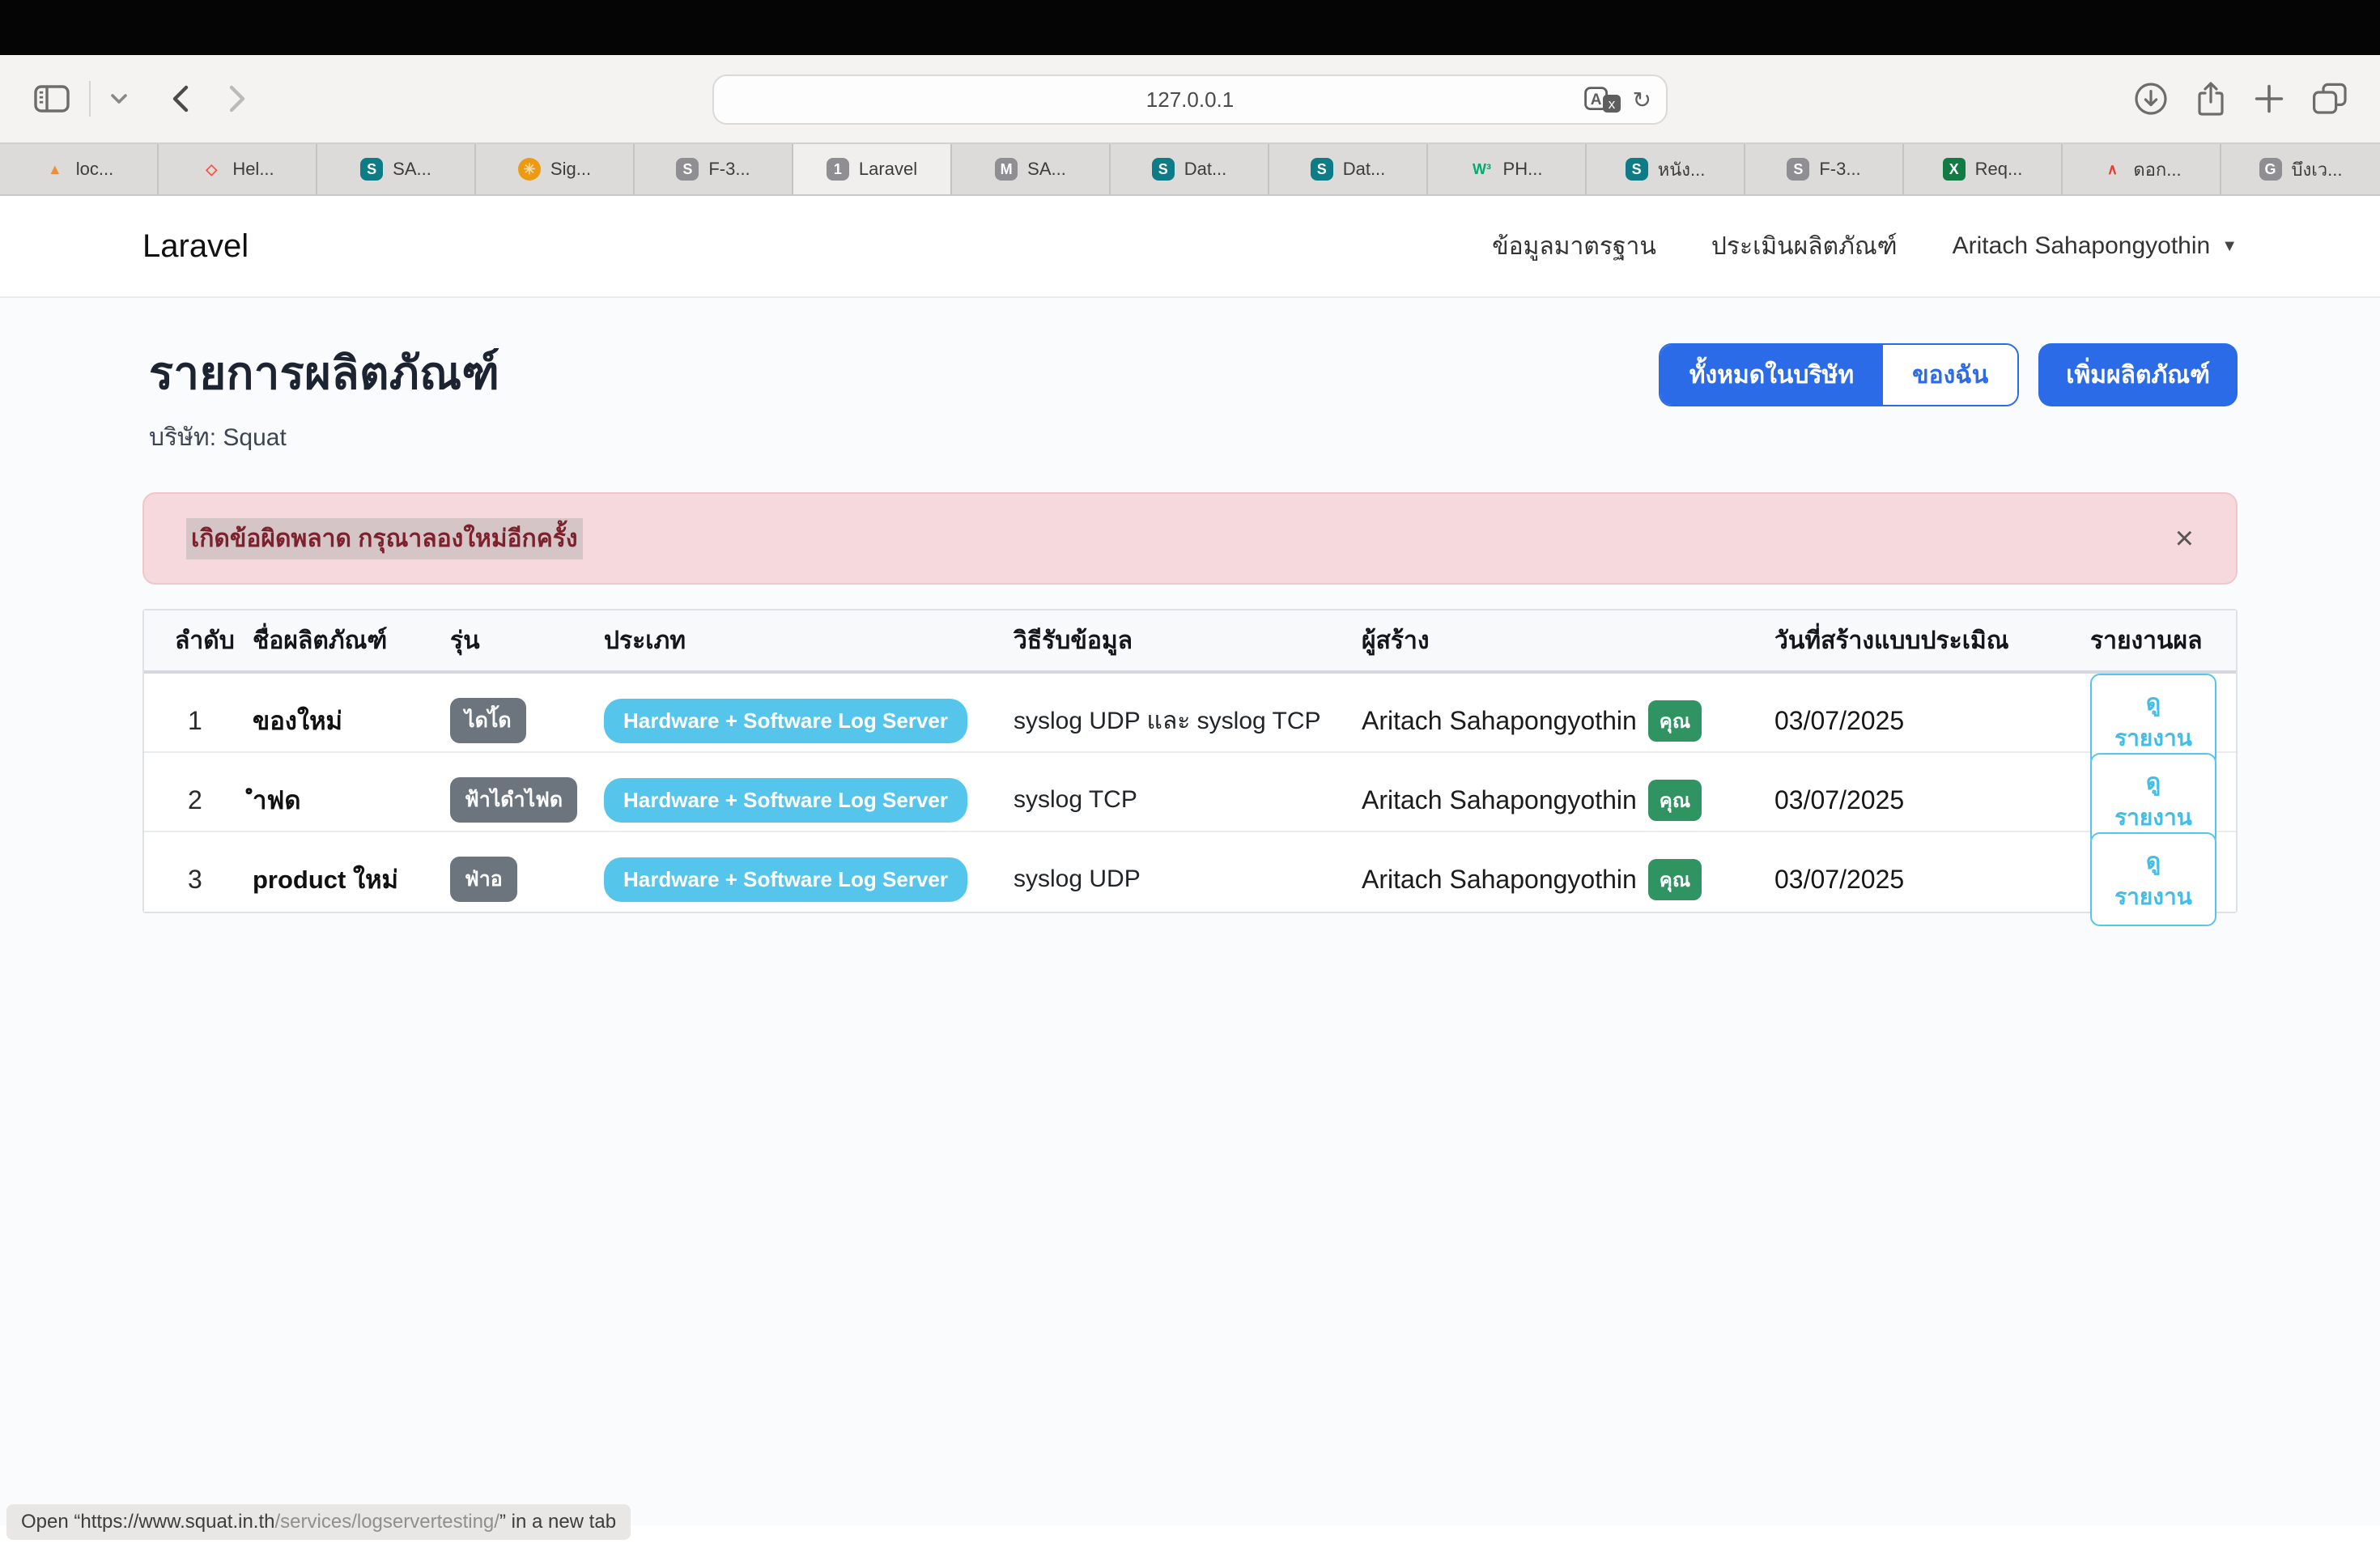 The image size is (2380, 1548). I want to click on svg-text: A, so click(1595, 100).